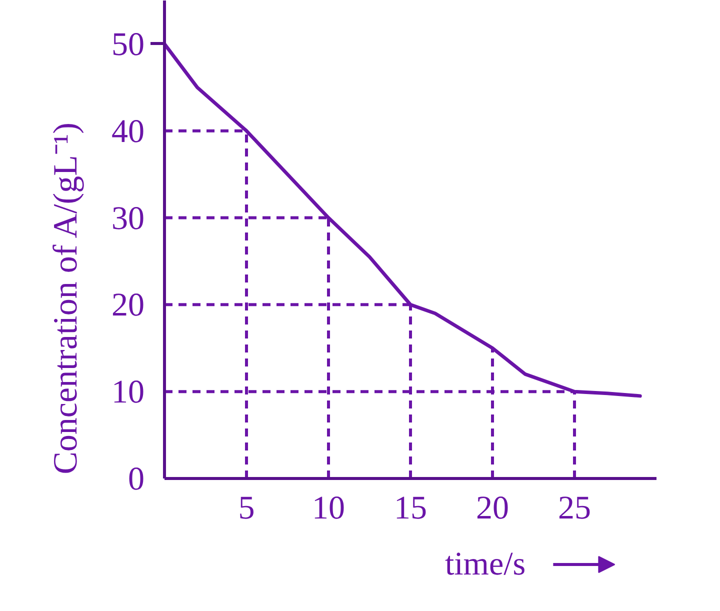  I want to click on x-tick-label: 25, so click(574, 508).